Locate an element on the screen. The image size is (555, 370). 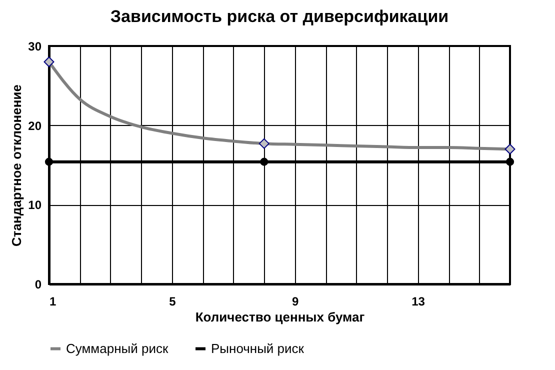
y-tick-label: 20 is located at coordinates (35, 125).